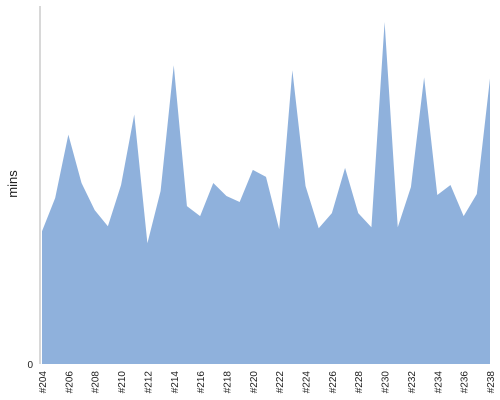  I want to click on x-tick-label: #204, so click(43, 382).